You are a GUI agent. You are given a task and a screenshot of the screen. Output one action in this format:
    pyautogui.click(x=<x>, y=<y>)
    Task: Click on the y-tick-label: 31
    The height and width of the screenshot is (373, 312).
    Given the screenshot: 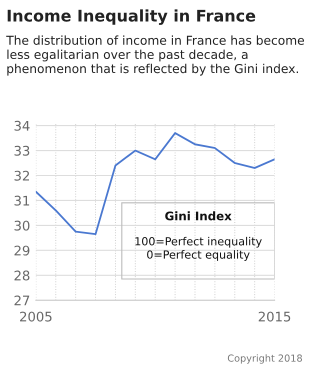 What is the action you would take?
    pyautogui.click(x=22, y=201)
    